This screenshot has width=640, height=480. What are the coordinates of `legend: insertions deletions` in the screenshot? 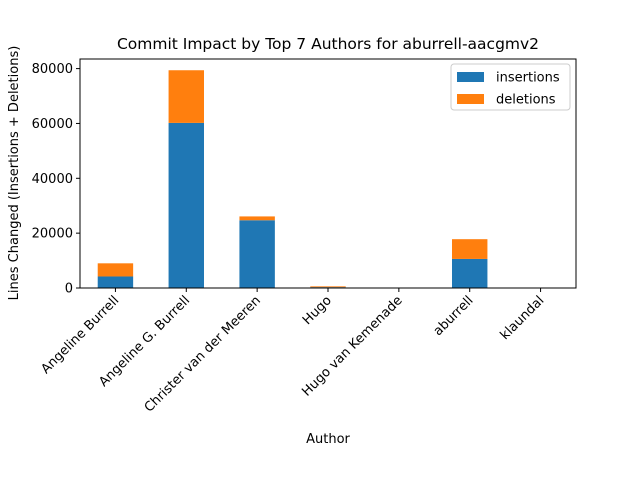 It's located at (510, 87).